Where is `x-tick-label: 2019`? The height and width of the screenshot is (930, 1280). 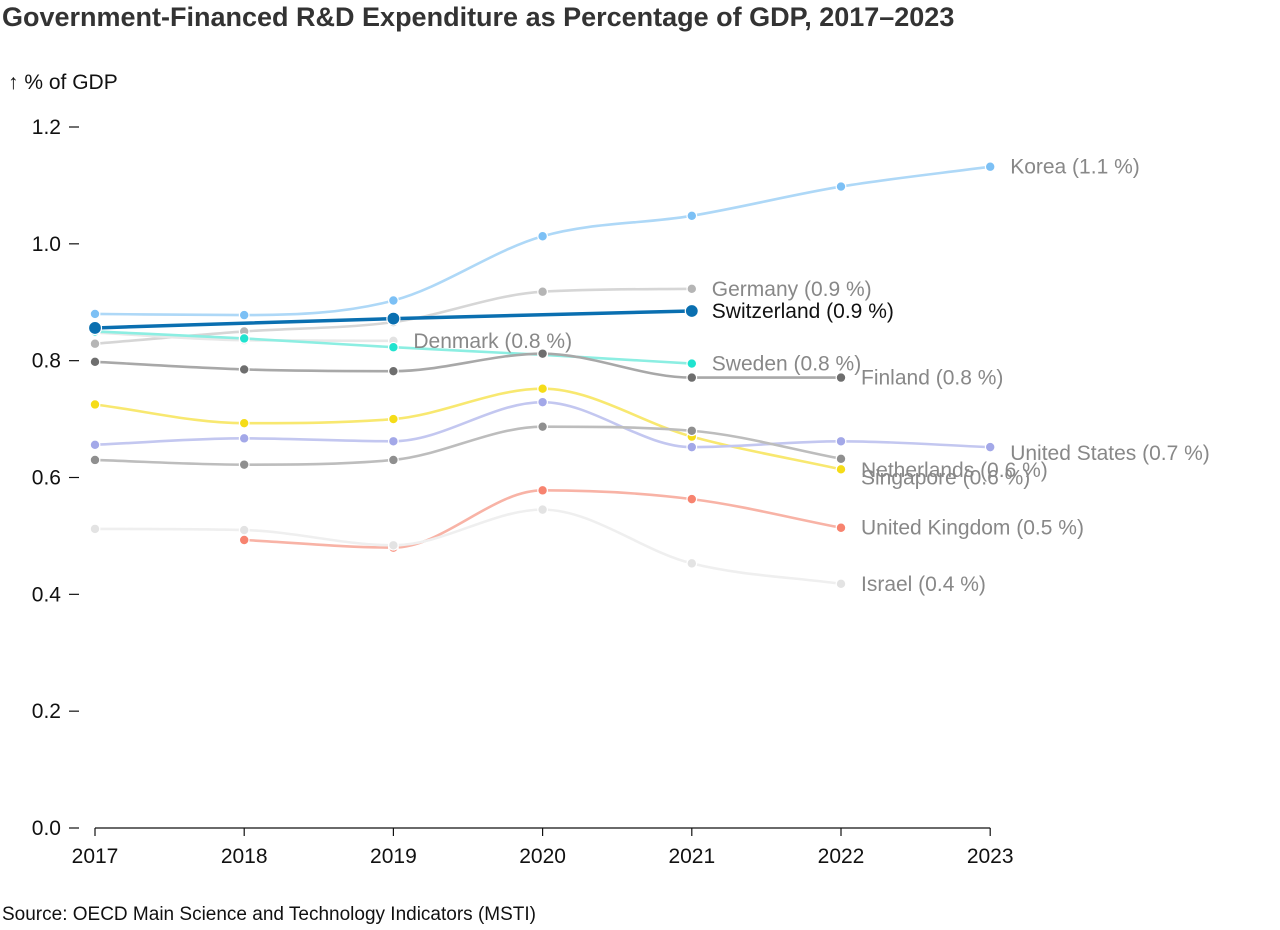 x-tick-label: 2019 is located at coordinates (393, 856).